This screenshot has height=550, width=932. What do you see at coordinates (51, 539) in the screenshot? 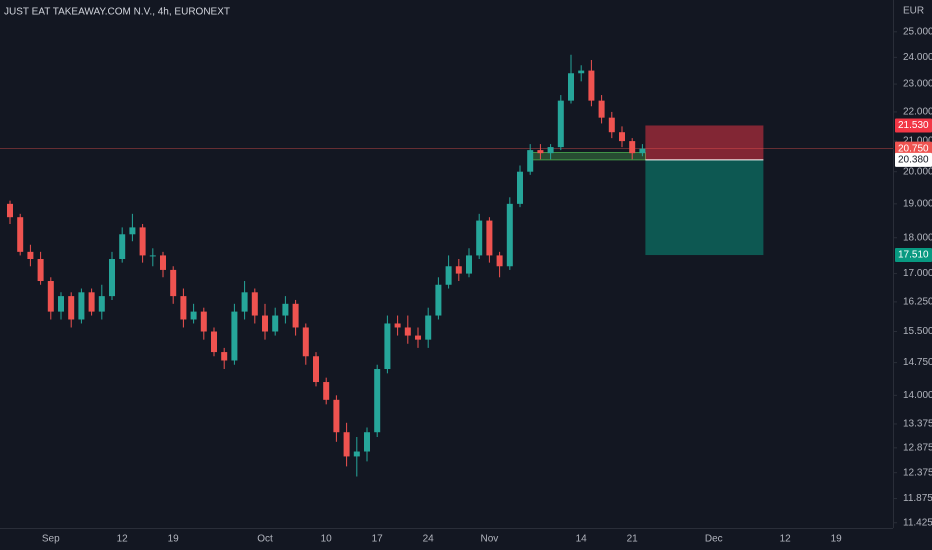
I see `x-tick-label: Sep` at bounding box center [51, 539].